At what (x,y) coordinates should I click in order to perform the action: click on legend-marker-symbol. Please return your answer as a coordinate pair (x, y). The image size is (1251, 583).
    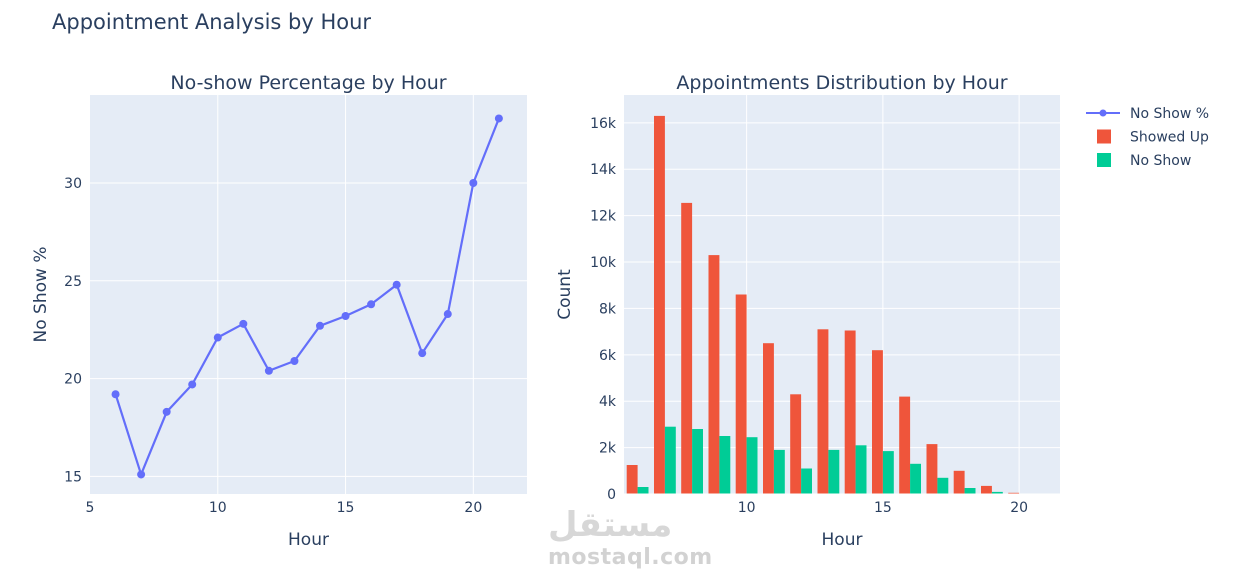
    Looking at the image, I should click on (1103, 113).